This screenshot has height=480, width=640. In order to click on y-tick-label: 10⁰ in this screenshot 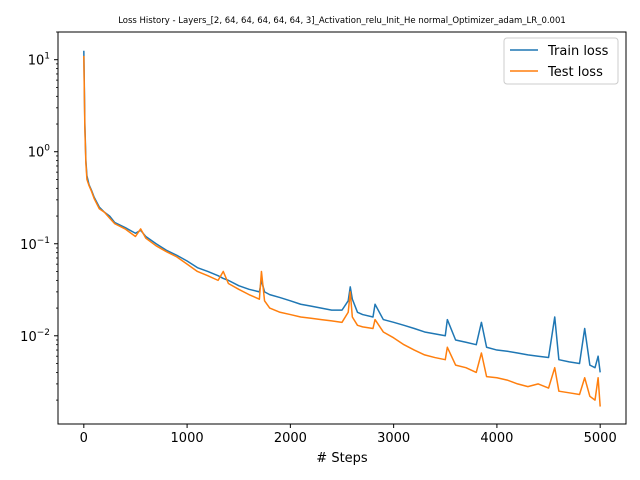, I will do `click(39, 152)`.